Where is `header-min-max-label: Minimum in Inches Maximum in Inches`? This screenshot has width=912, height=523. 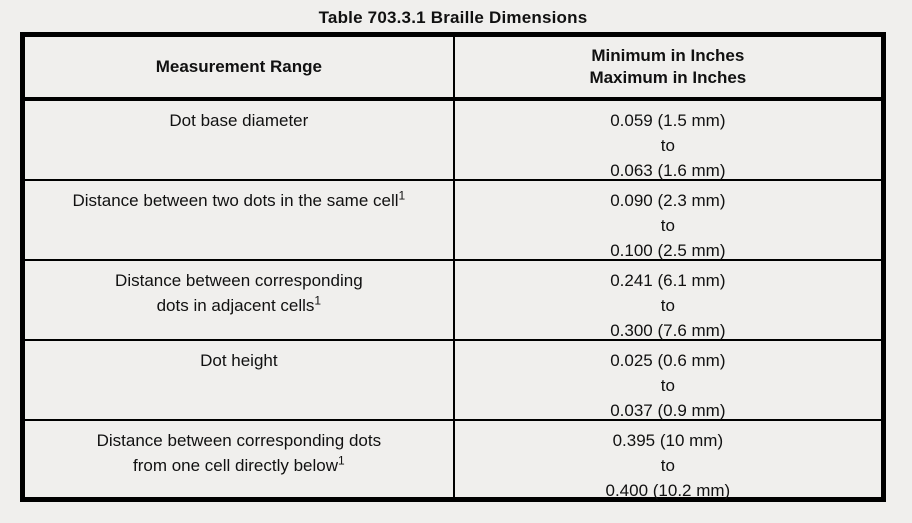
header-min-max-label: Minimum in Inches Maximum in Inches is located at coordinates (668, 66).